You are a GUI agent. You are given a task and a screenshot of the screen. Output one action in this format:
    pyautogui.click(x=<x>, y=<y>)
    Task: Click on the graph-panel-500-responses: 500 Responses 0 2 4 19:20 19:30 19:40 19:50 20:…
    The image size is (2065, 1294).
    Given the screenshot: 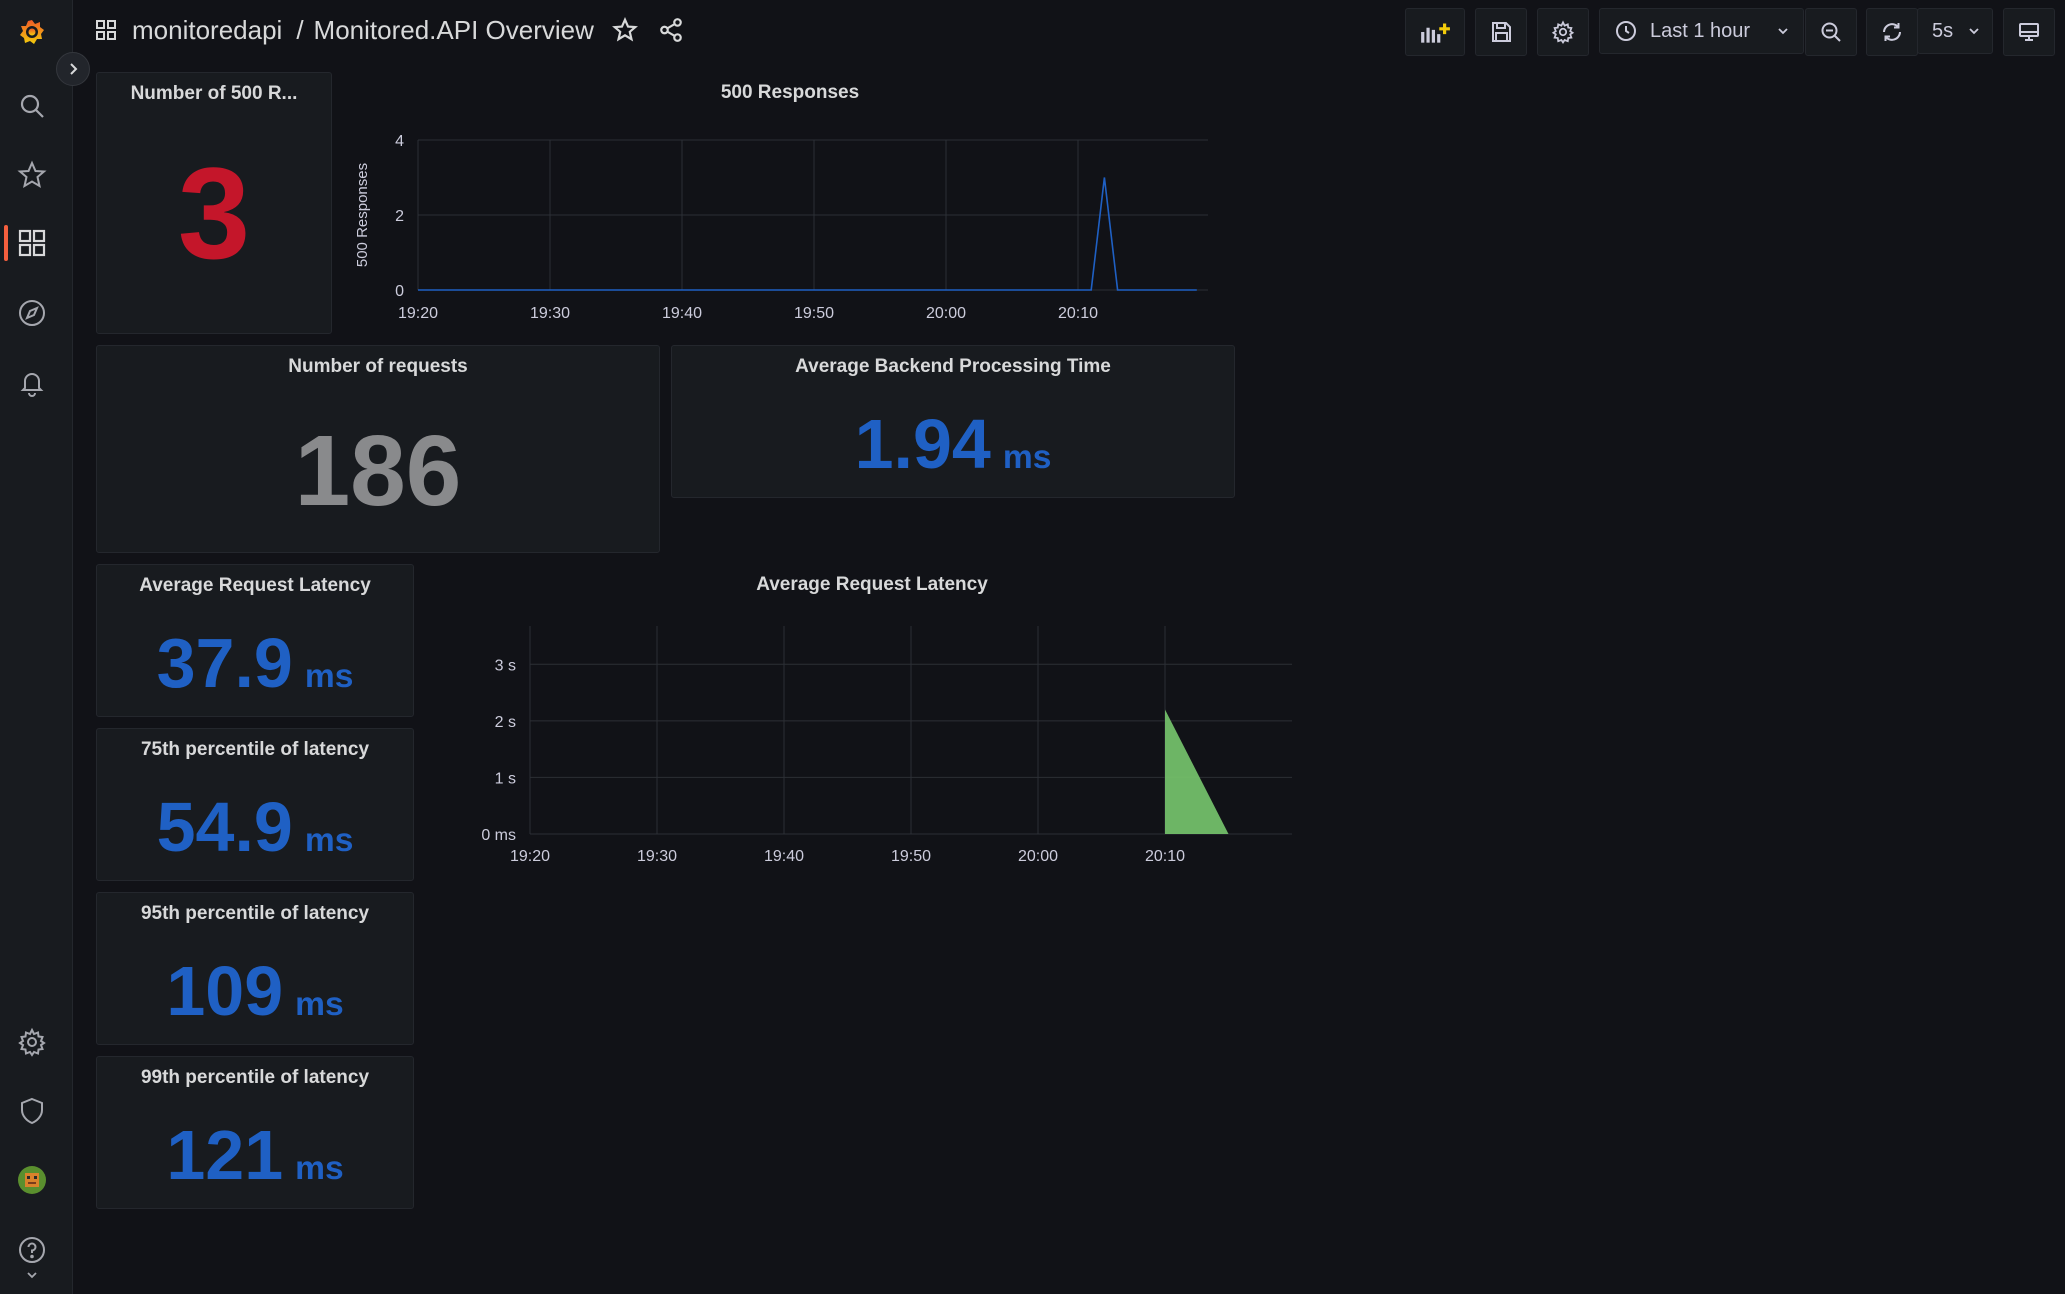 What is the action you would take?
    pyautogui.click(x=790, y=202)
    